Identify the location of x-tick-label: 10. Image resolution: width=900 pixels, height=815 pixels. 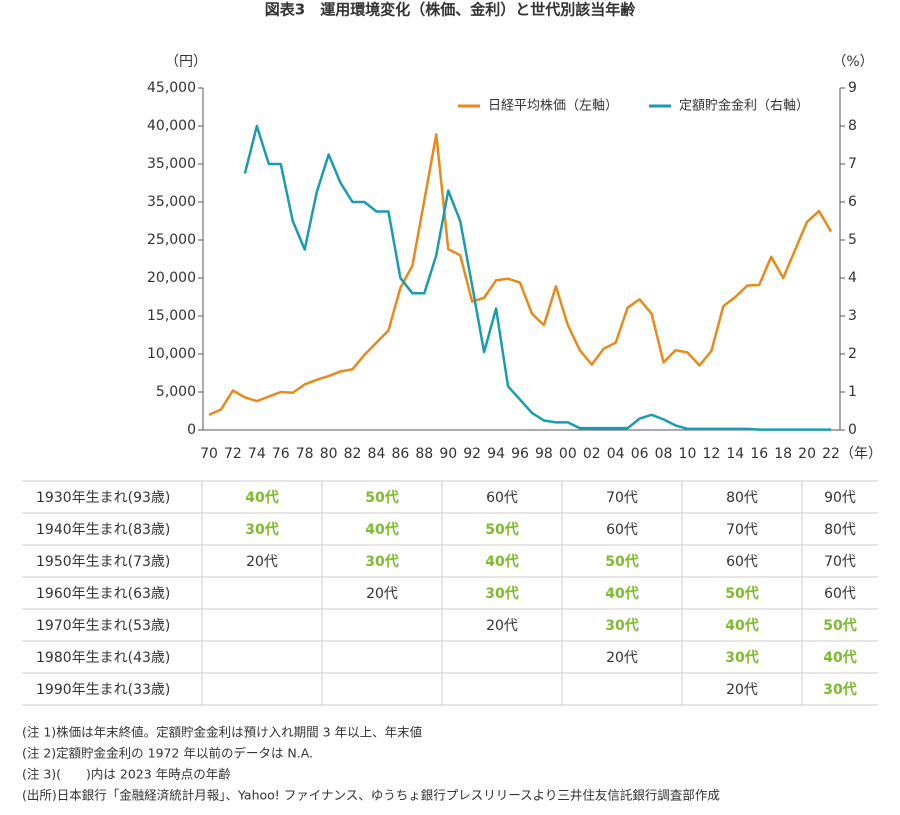
(688, 454).